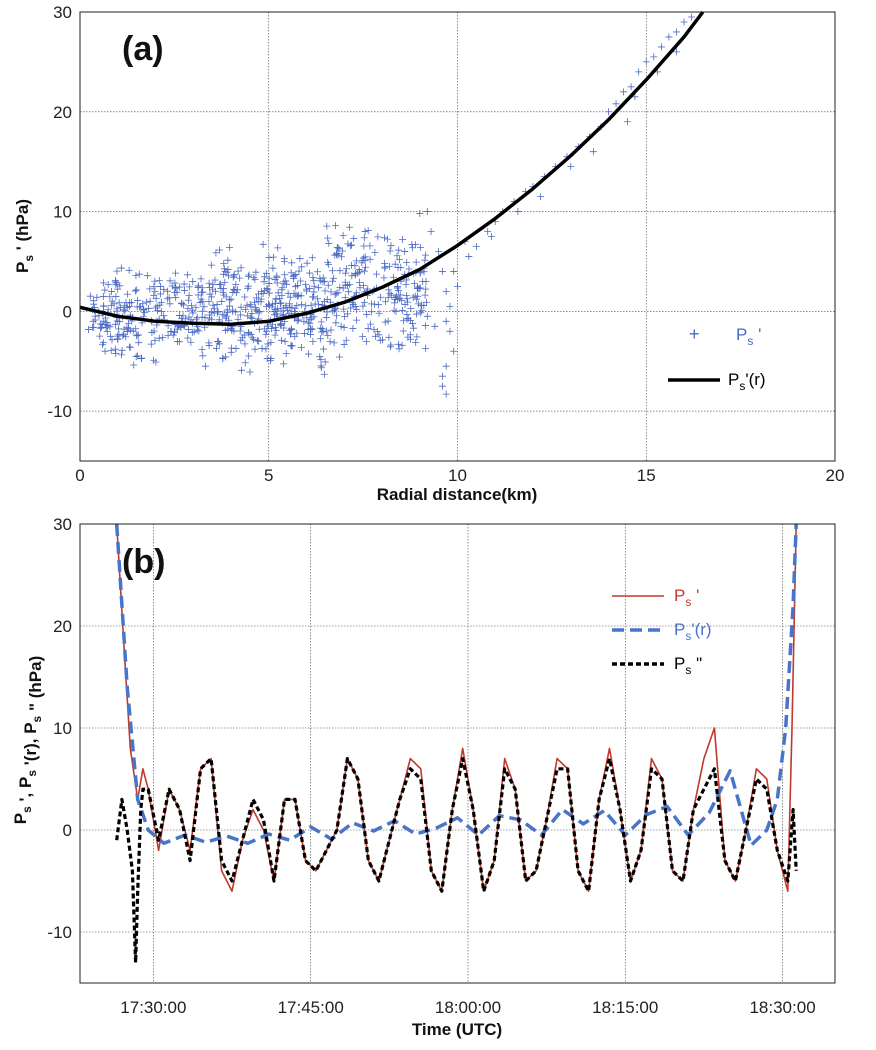  Describe the element at coordinates (835, 475) in the screenshot. I see `x-tick-label: 20` at that location.